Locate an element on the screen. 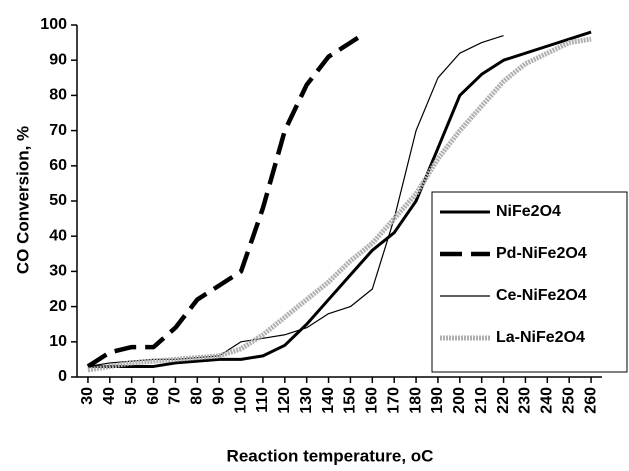 This screenshot has height=471, width=629. x-tick-label: 60 is located at coordinates (153, 396).